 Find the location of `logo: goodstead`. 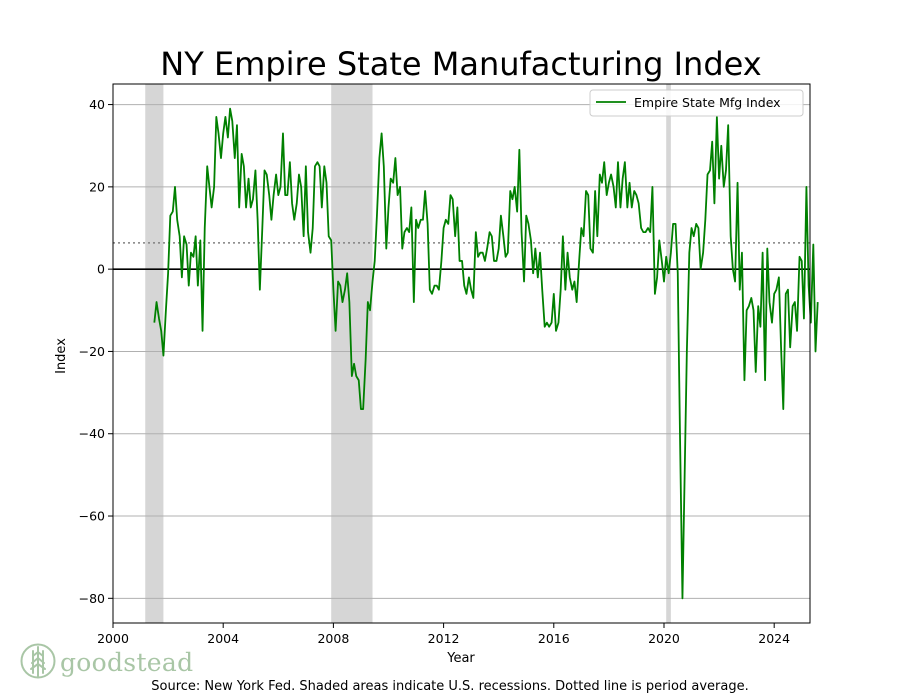

logo: goodstead is located at coordinates (106, 662).